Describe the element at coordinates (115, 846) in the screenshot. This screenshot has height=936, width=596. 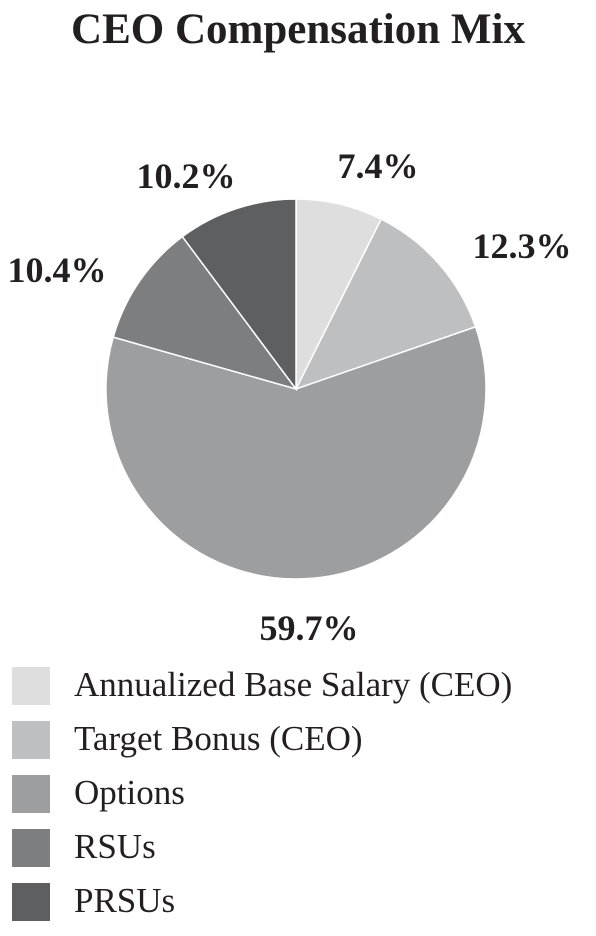
I see `legend-label: RSUs` at that location.